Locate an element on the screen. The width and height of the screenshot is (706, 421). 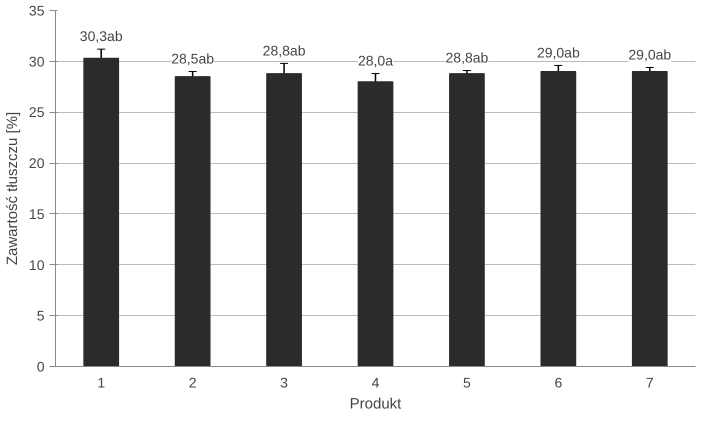
y-tick-label: 15 is located at coordinates (36, 214).